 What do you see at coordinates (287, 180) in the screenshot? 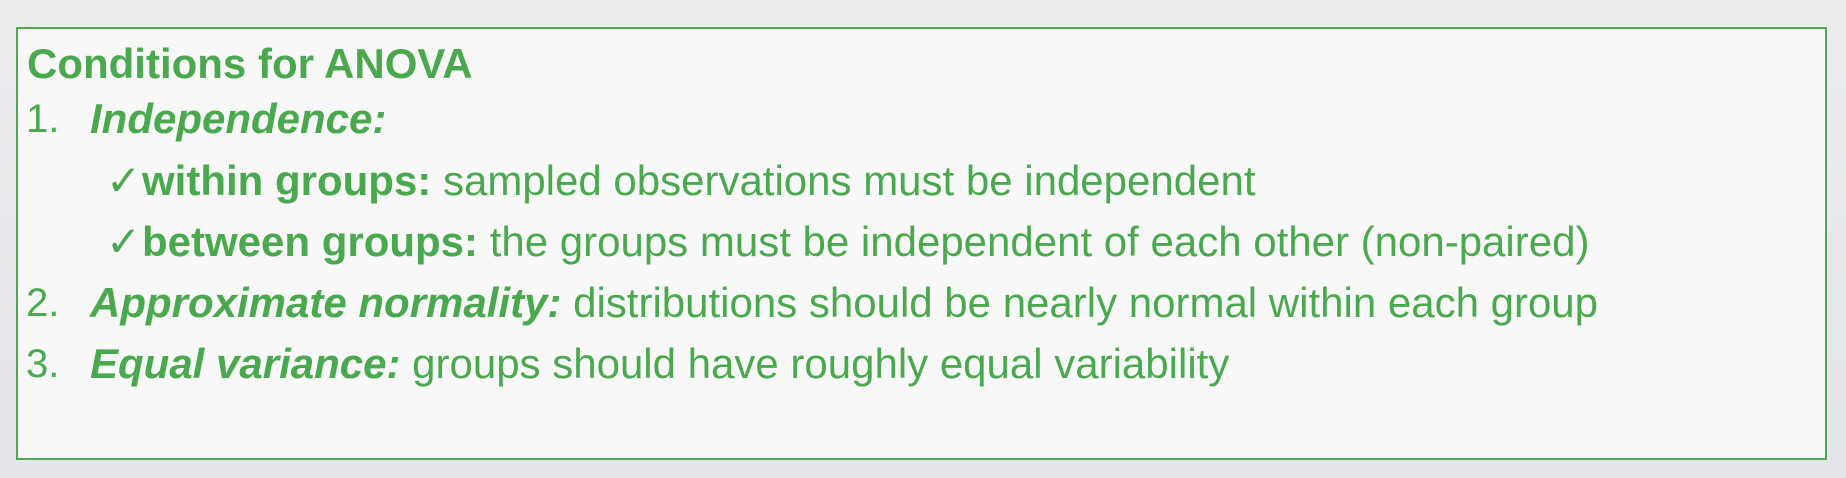
I see `subcondition-term: within groups:` at bounding box center [287, 180].